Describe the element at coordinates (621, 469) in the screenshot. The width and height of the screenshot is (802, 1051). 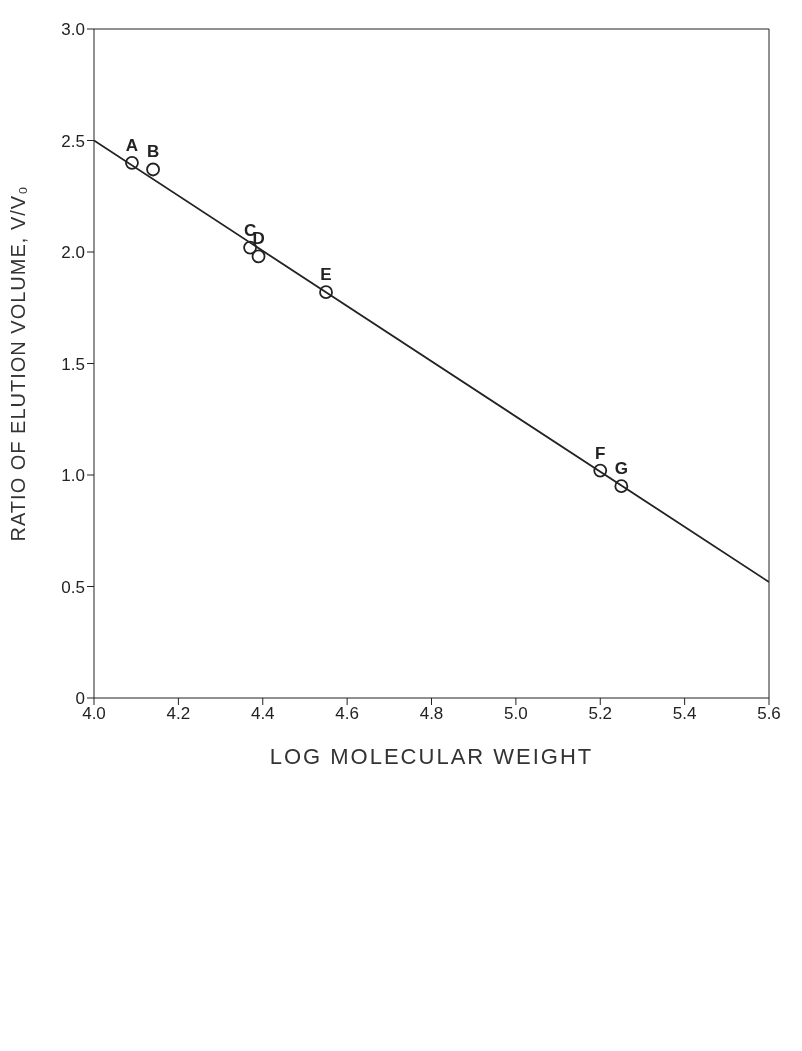
I see `annotation: G` at that location.